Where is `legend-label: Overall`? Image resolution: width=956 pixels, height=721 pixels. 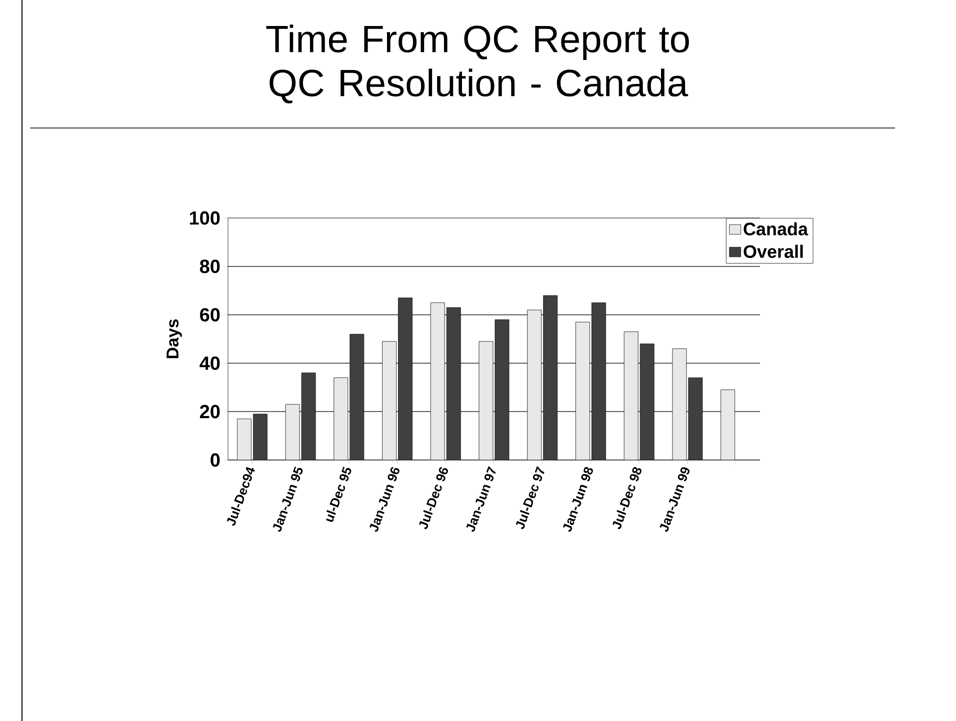 legend-label: Overall is located at coordinates (773, 251).